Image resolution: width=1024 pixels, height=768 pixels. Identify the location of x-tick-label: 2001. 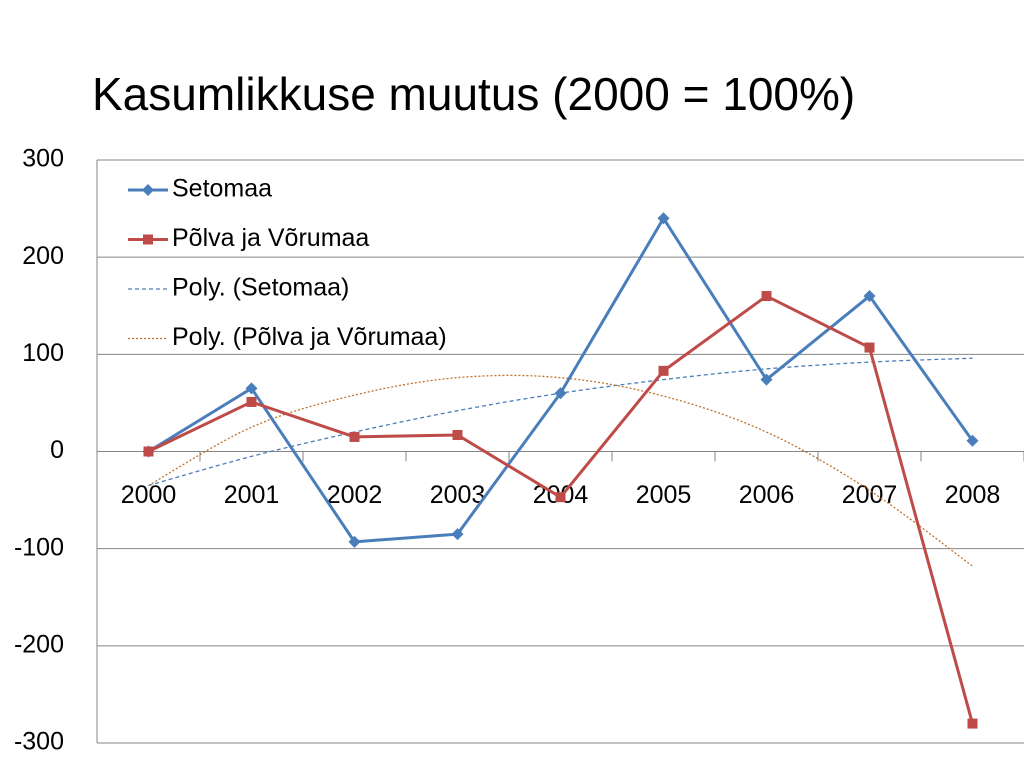
(252, 495).